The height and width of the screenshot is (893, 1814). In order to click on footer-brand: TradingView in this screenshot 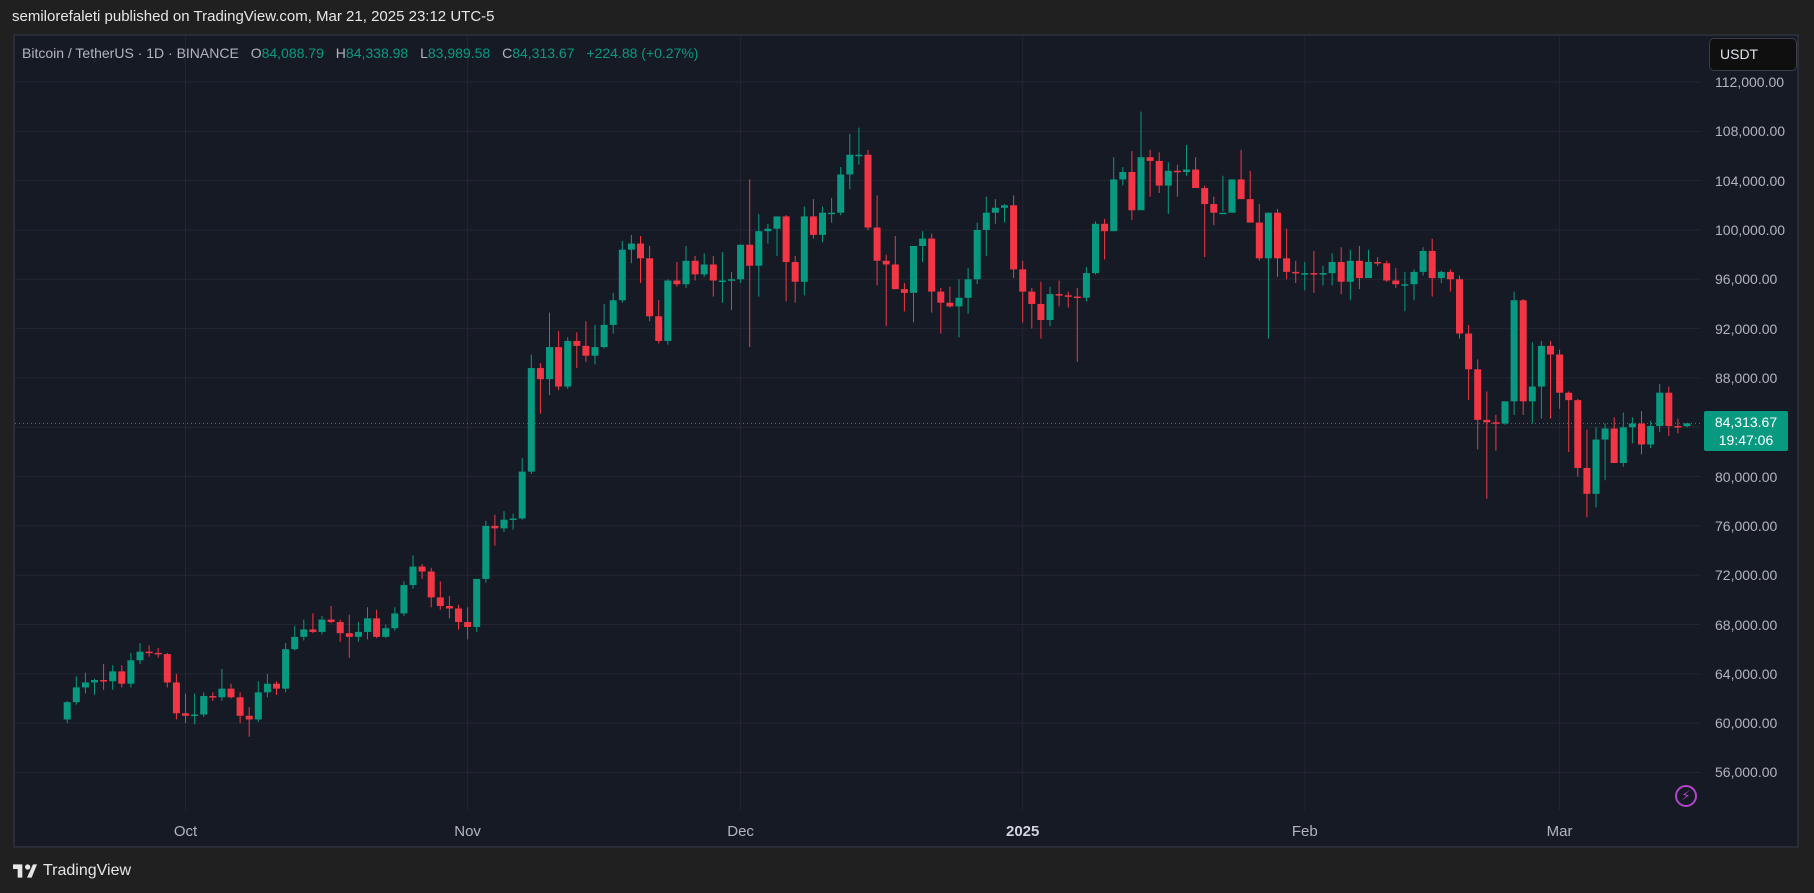, I will do `click(72, 871)`.